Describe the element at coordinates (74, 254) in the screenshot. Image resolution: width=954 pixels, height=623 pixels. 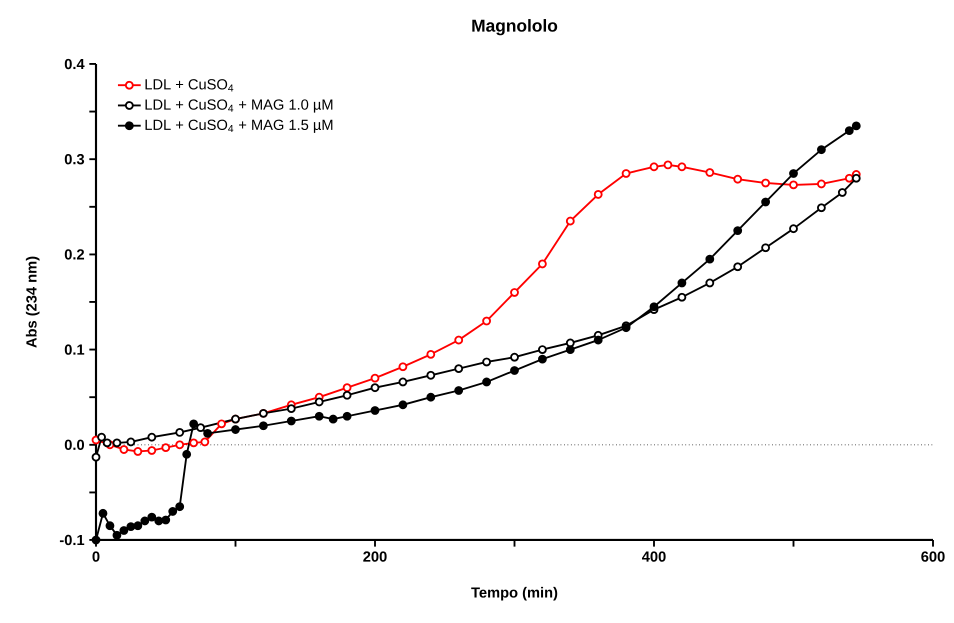
I see `y-tick-label: 0.2` at that location.